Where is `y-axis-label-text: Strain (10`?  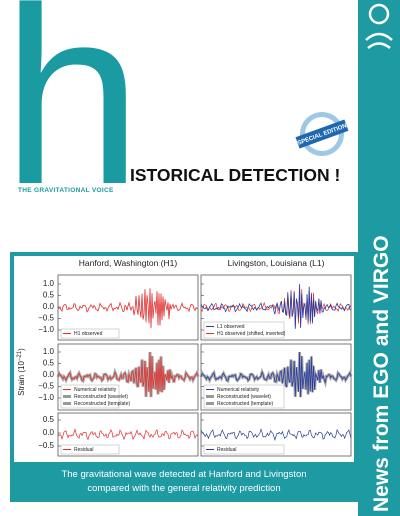
y-axis-label-text: Strain (10 is located at coordinates (21, 378).